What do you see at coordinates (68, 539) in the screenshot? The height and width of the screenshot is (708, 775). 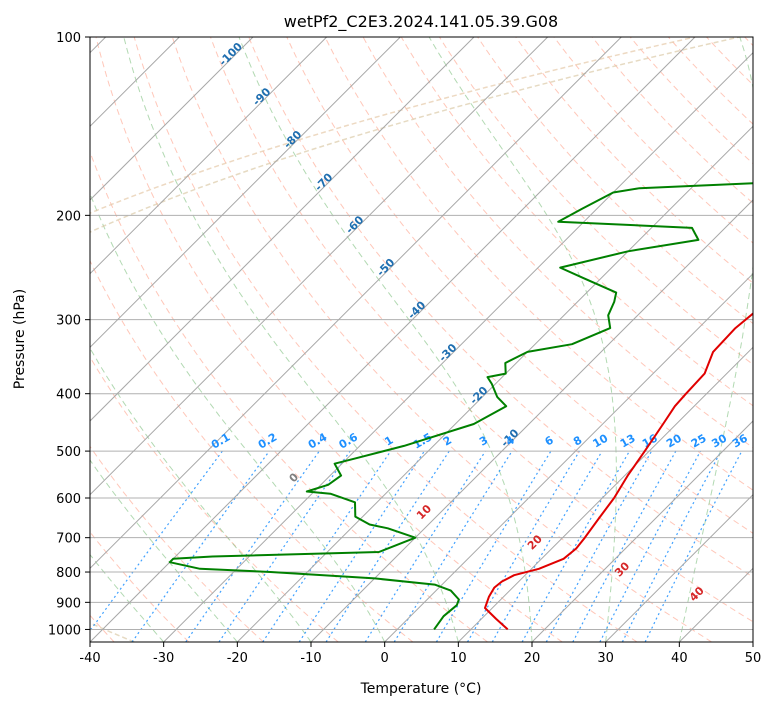 I see `y-tick-label: 700` at bounding box center [68, 539].